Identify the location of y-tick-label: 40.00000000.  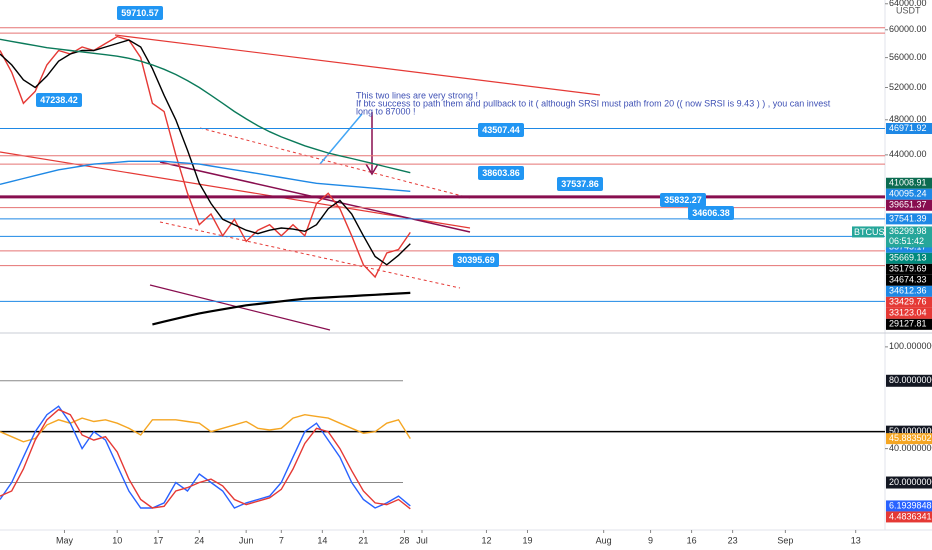
(910, 448).